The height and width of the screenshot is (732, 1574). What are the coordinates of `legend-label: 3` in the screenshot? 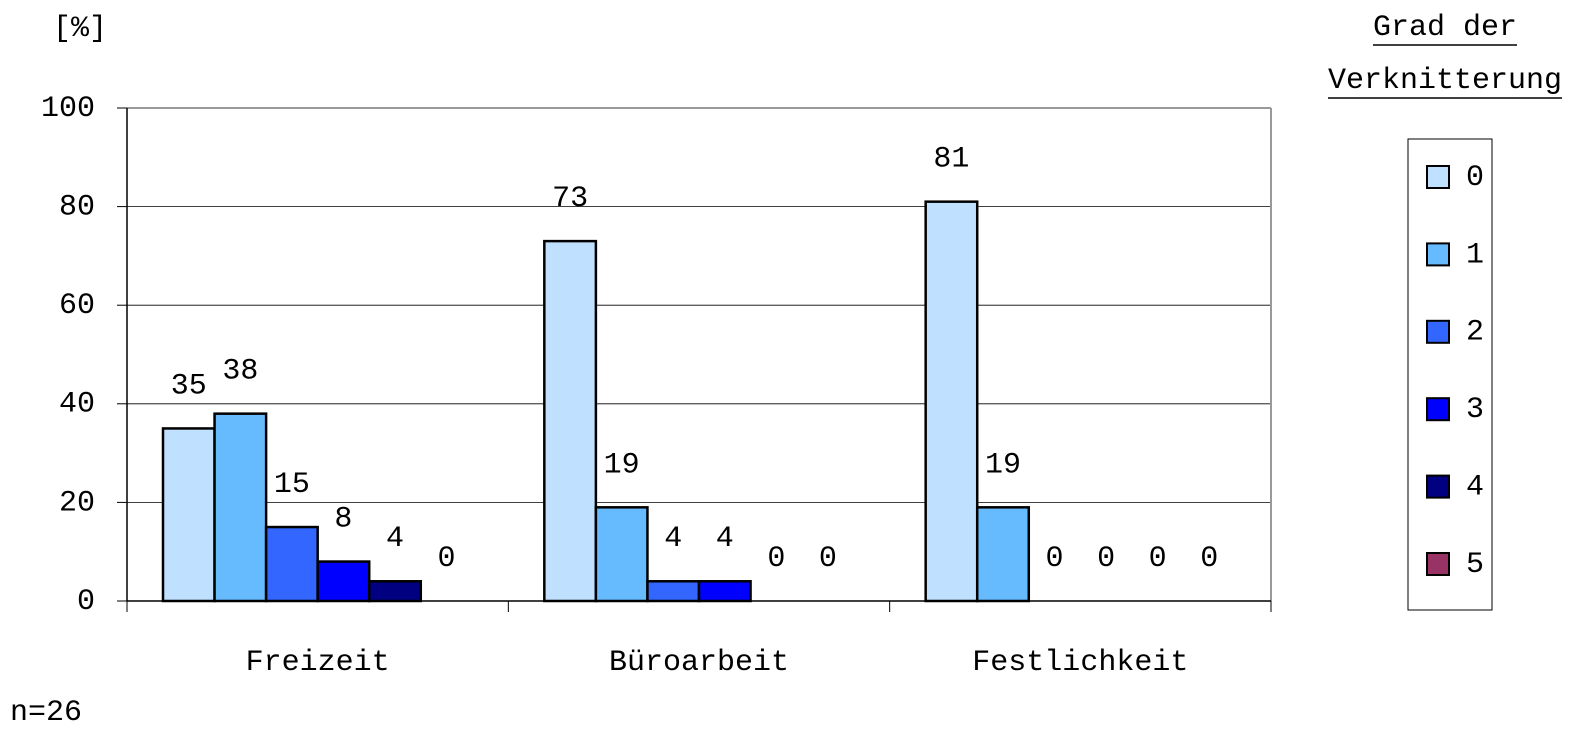 It's located at (1475, 410).